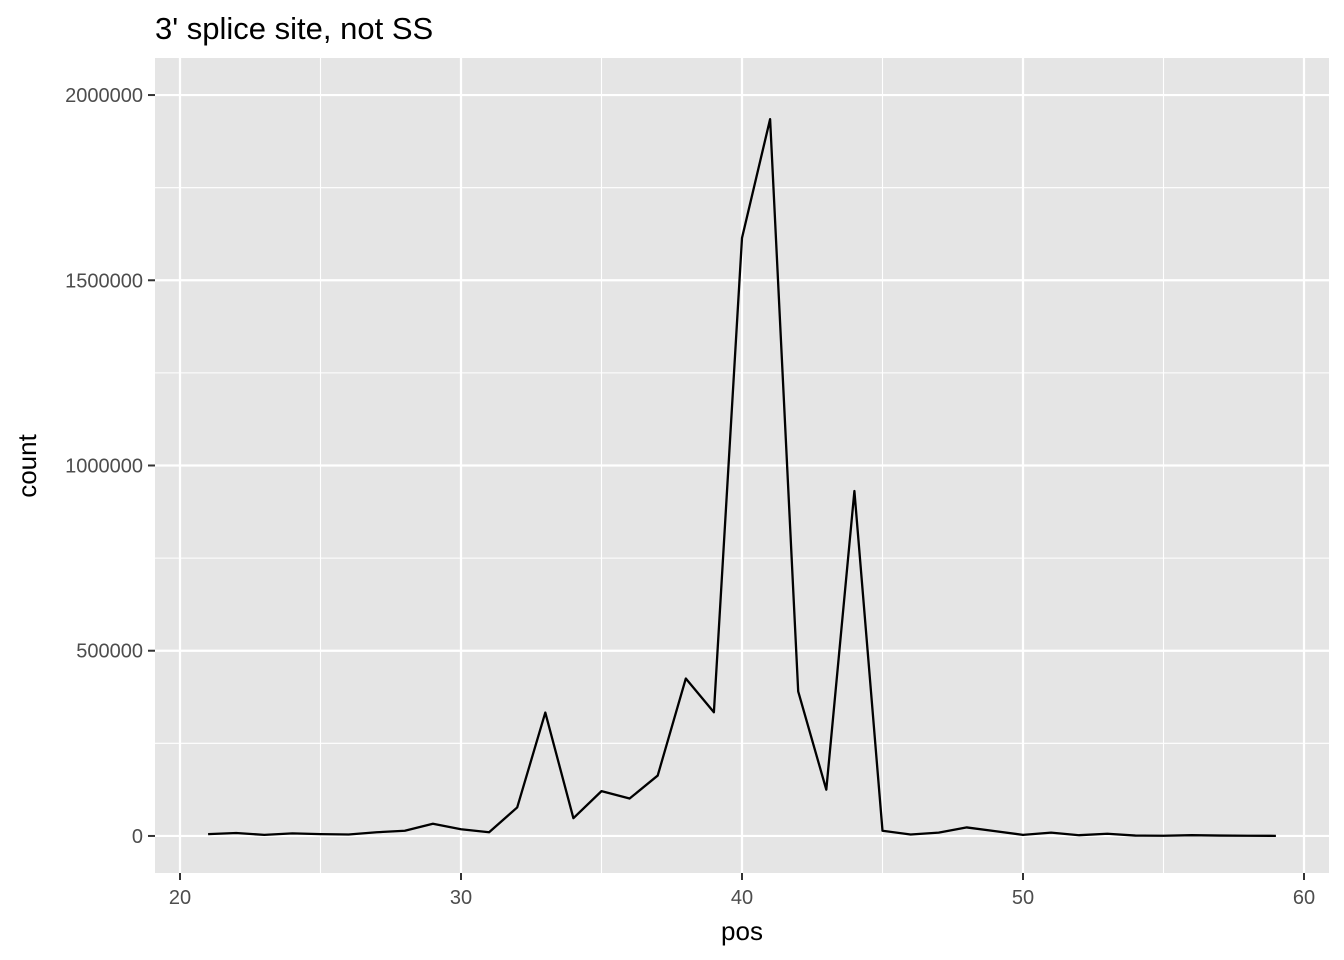 The image size is (1344, 960). Describe the element at coordinates (1023, 898) in the screenshot. I see `x-tick-label: 50` at that location.